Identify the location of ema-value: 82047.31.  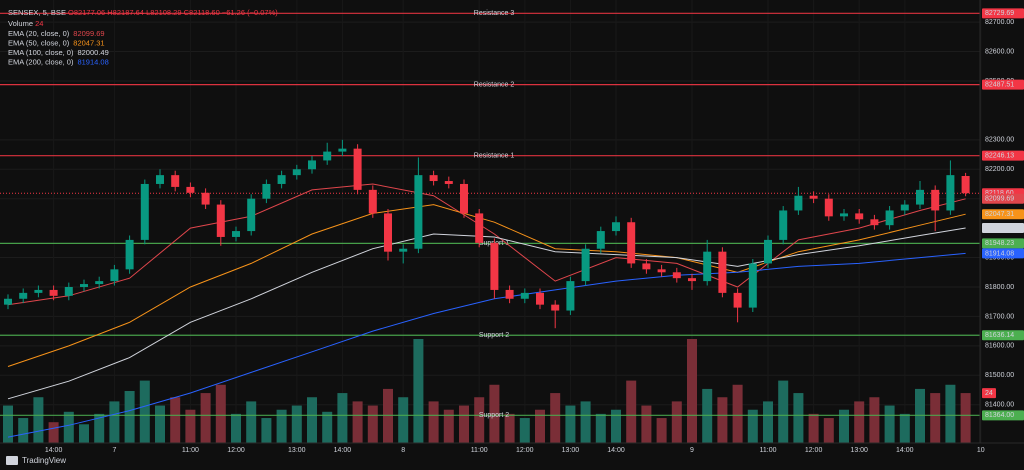
(88, 42).